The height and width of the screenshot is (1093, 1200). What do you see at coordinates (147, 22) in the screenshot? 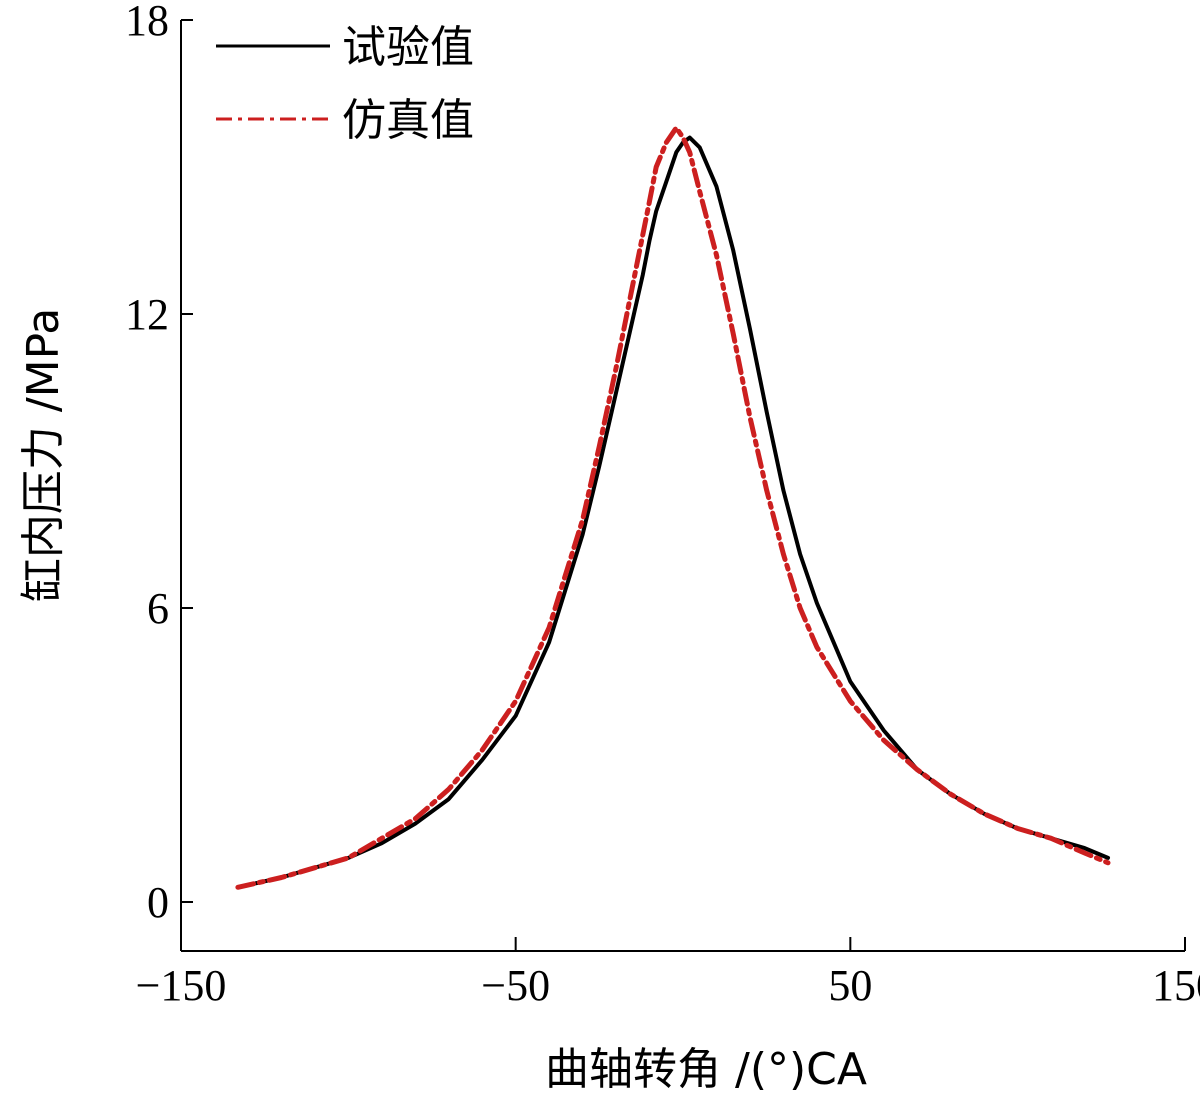
I see `y-tick-label: 18` at bounding box center [147, 22].